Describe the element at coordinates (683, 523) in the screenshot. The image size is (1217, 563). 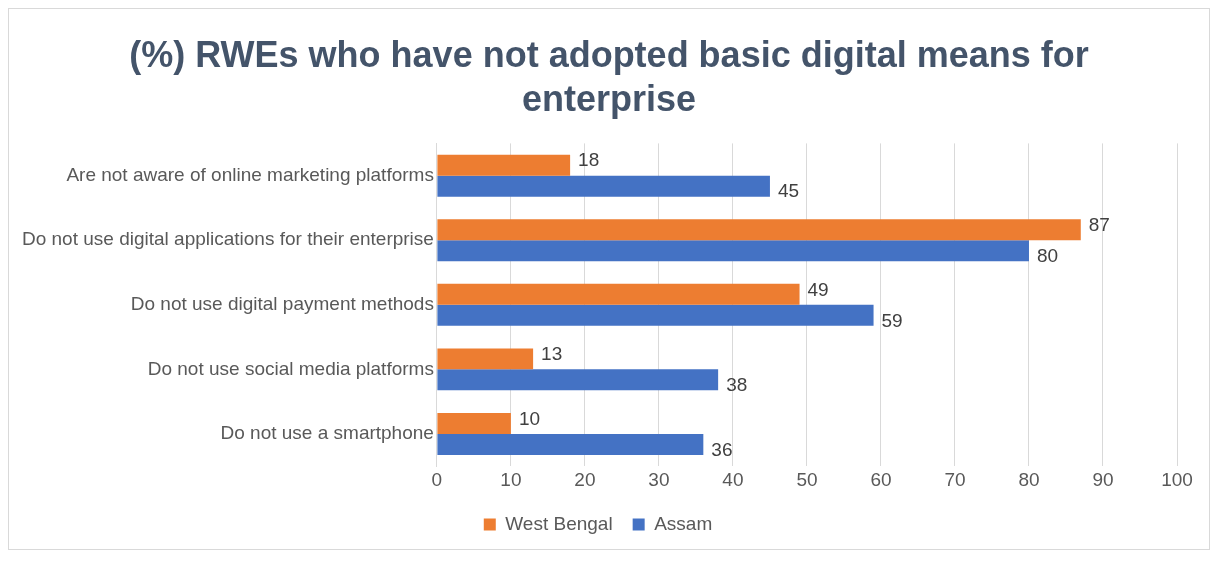
I see `legend-label: Assam` at that location.